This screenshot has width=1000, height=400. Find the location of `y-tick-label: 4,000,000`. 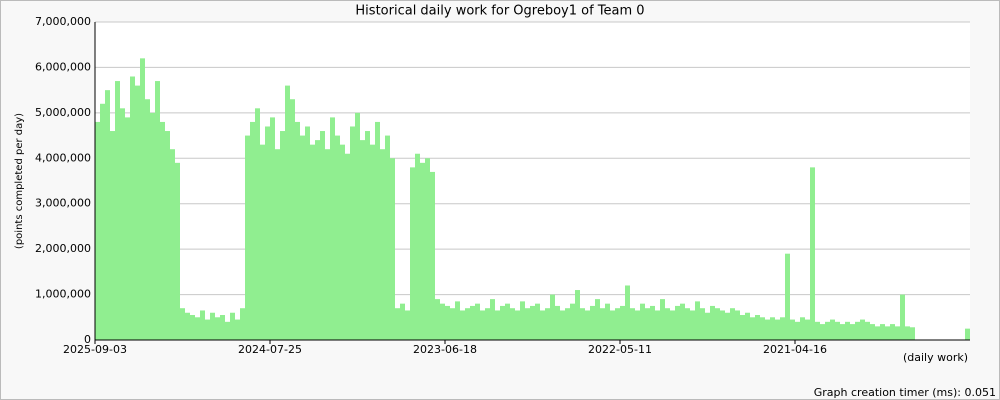

y-tick-label: 4,000,000 is located at coordinates (63, 157).